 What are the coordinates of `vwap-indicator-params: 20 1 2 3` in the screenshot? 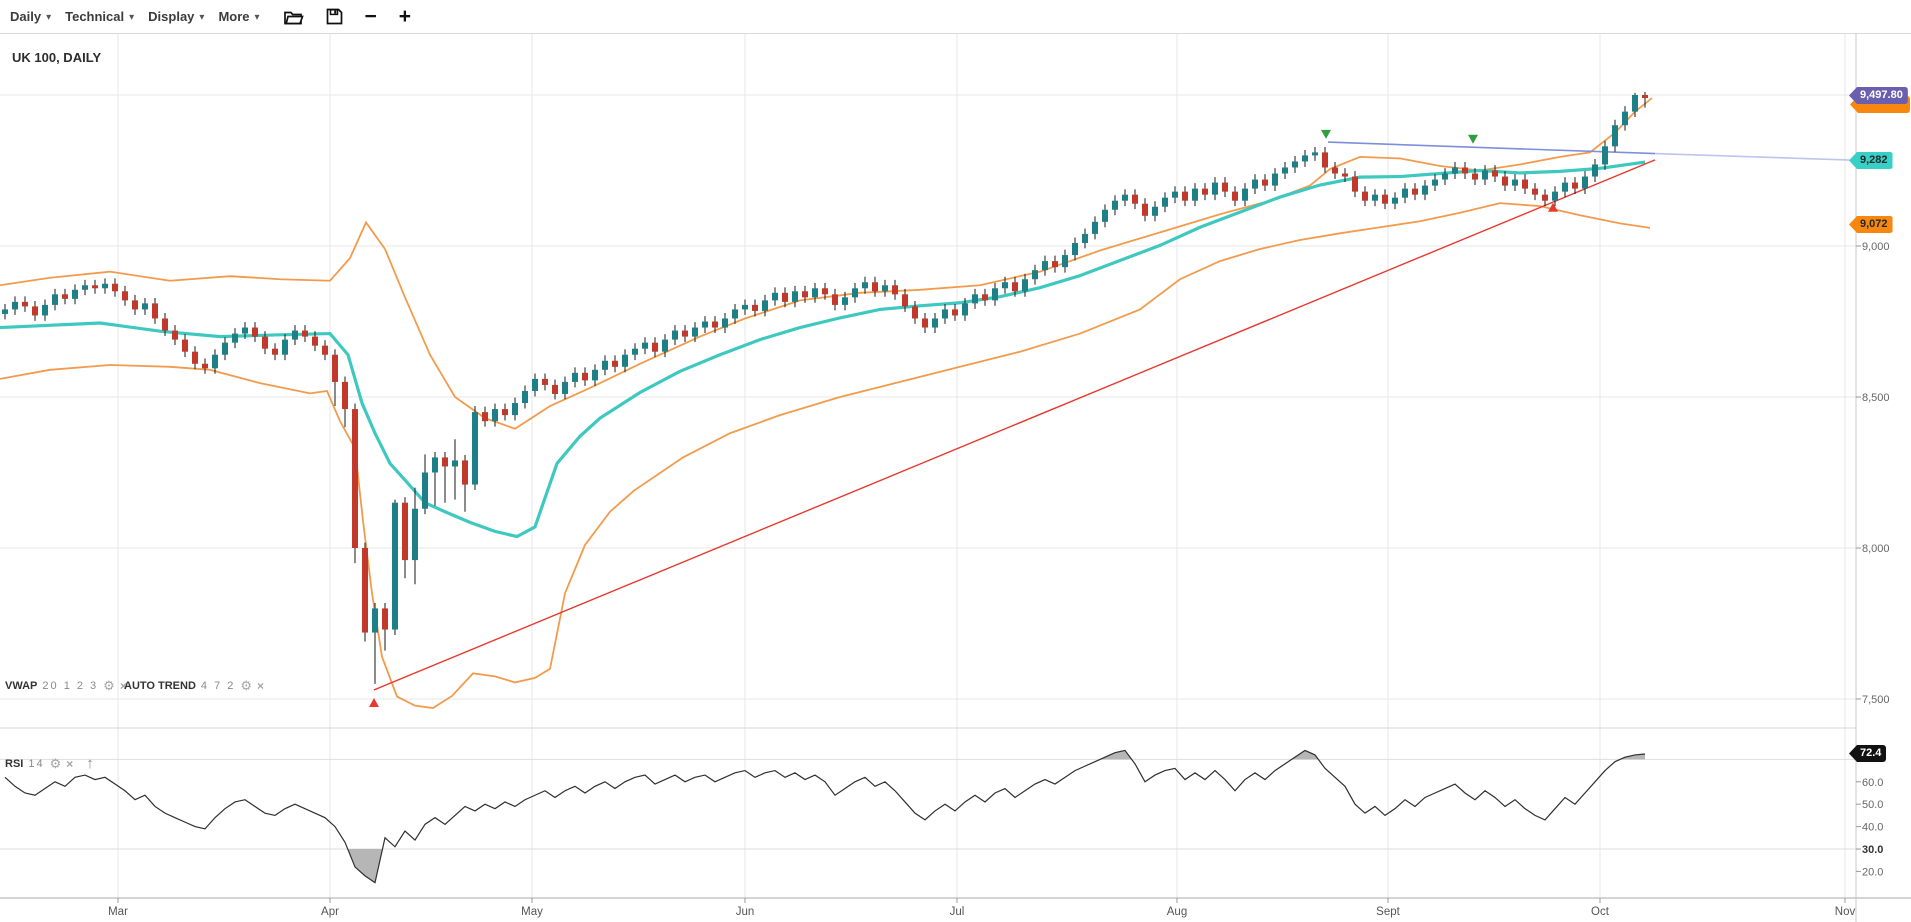 It's located at (70, 685).